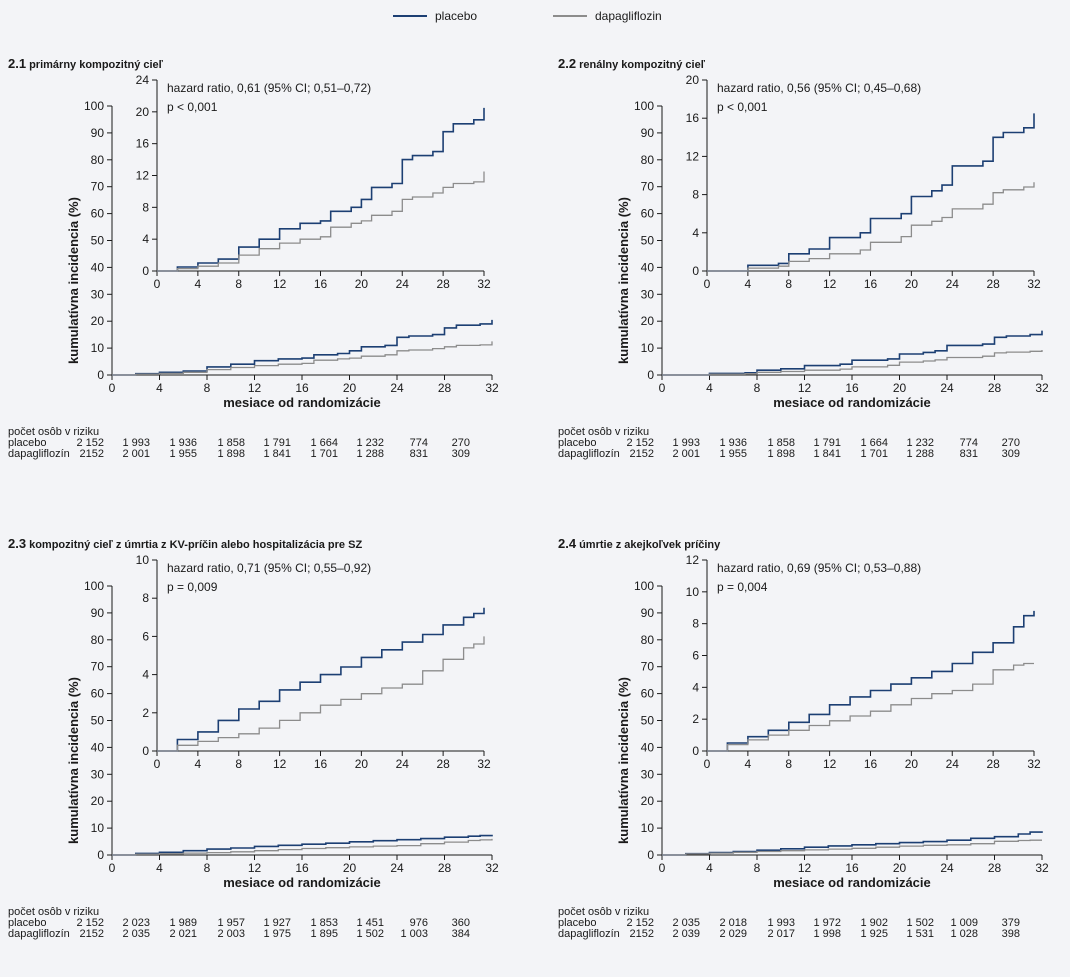  Describe the element at coordinates (370, 934) in the screenshot. I see `risk-cell: 1 502` at that location.